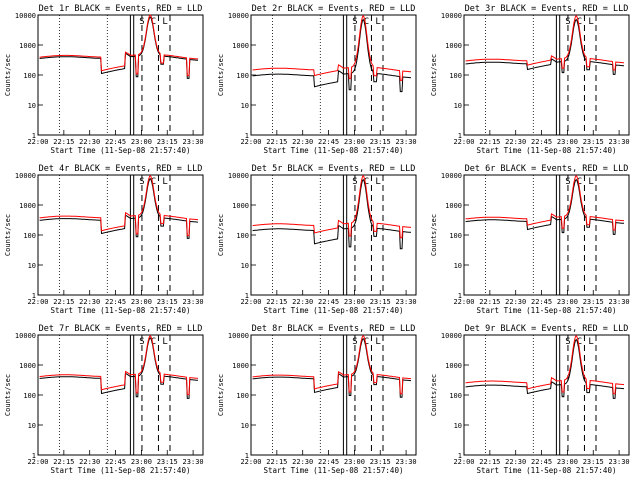  Describe the element at coordinates (334, 329) in the screenshot. I see `plot-title: Det 8r BLACK = Events, RED = LLD` at that location.